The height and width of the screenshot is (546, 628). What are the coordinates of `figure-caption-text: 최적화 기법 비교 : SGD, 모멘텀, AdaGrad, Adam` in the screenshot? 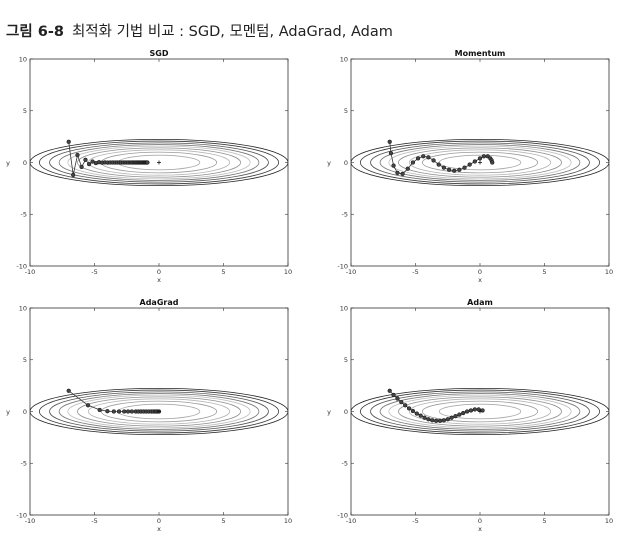 It's located at (232, 32).